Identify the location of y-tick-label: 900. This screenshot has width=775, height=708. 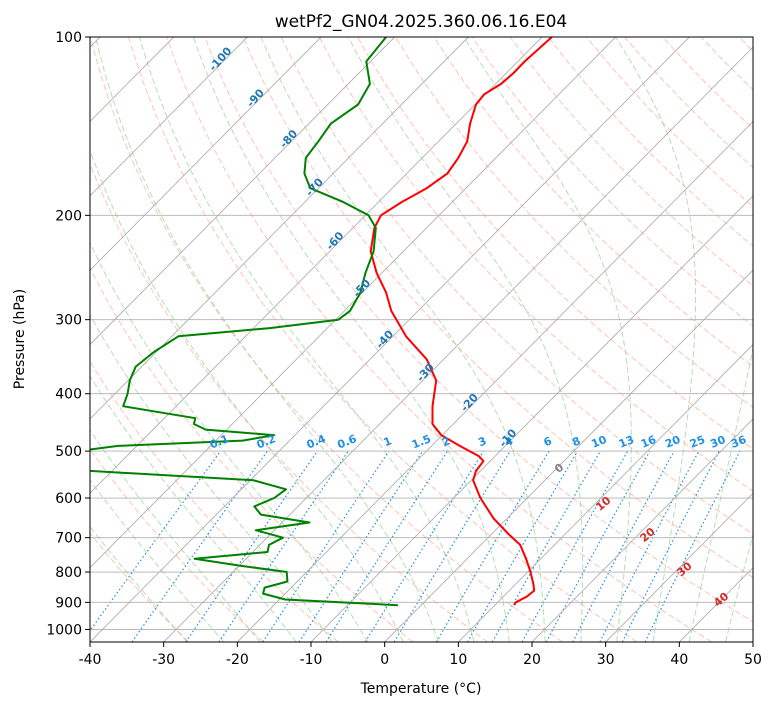
(68, 603).